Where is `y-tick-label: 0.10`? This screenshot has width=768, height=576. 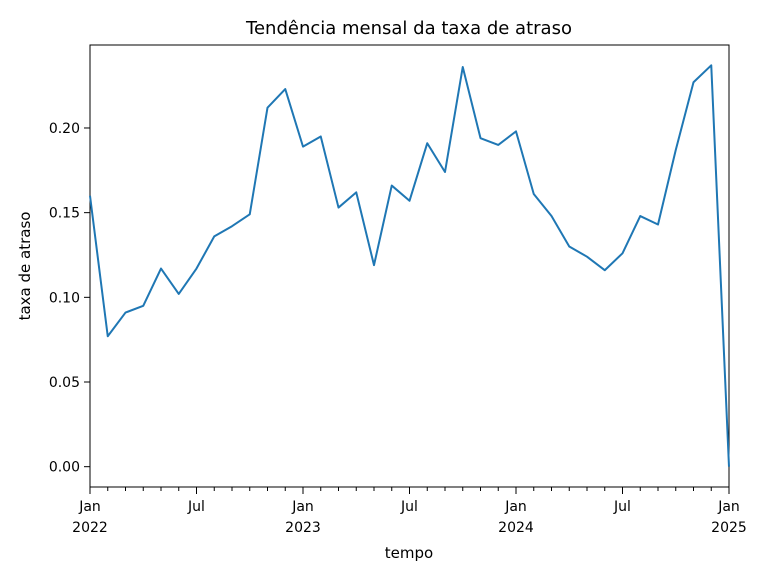
y-tick-label: 0.10 is located at coordinates (64, 298).